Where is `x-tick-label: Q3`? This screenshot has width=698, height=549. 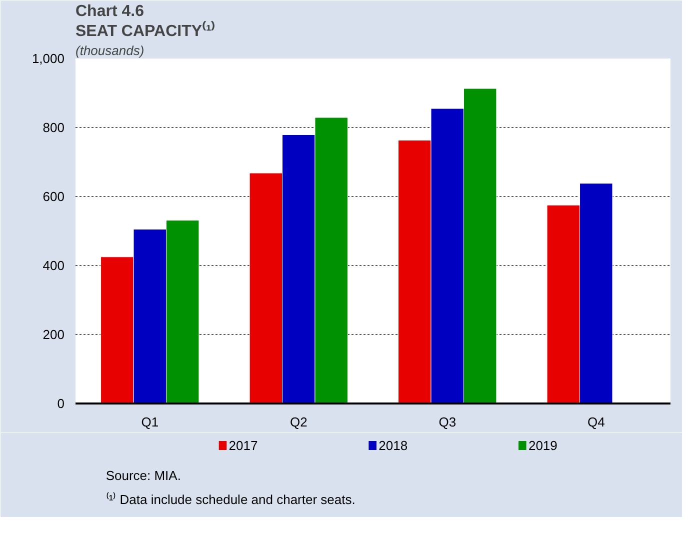
x-tick-label: Q3 is located at coordinates (447, 422).